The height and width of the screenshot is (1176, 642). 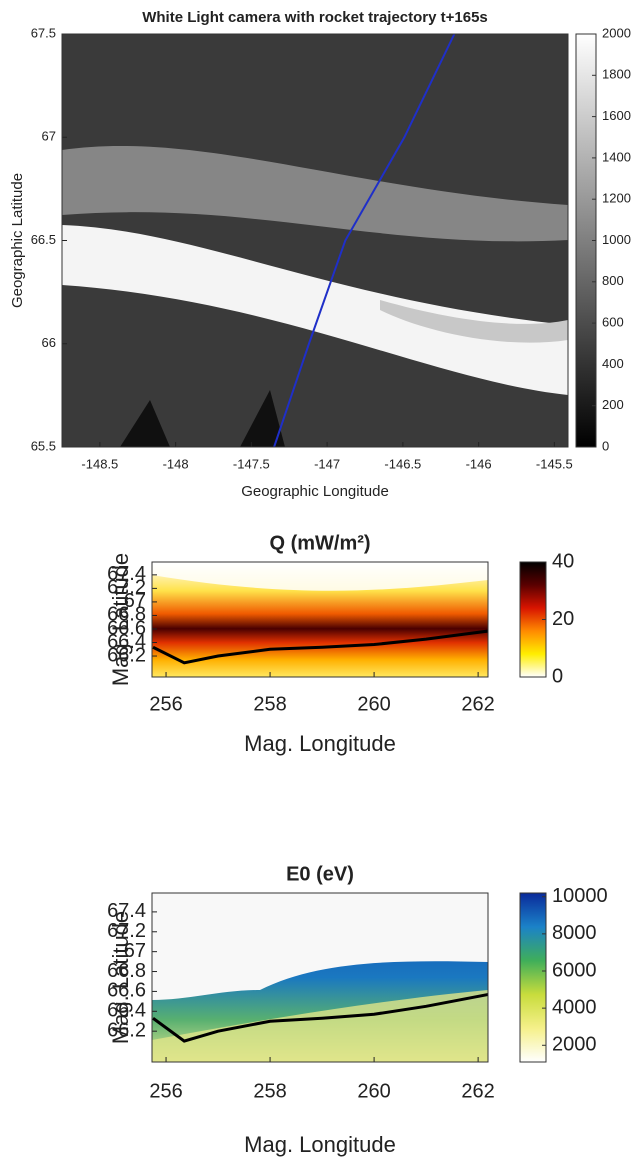 What do you see at coordinates (574, 933) in the screenshot?
I see `colorbar-tick-label: 8000` at bounding box center [574, 933].